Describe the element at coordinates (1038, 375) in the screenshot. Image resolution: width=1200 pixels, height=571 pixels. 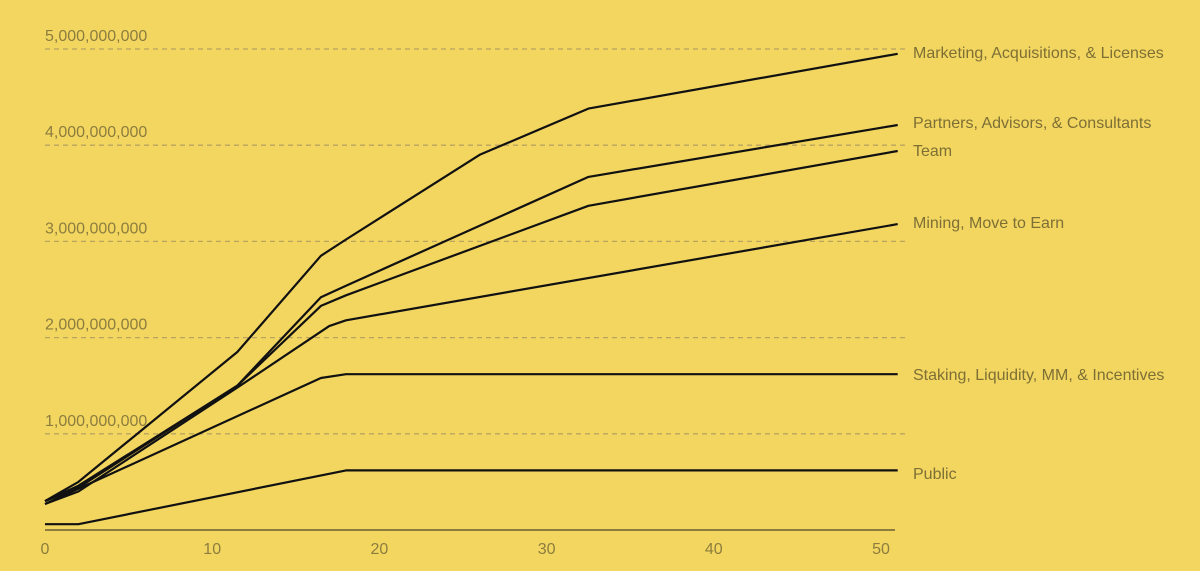
I see `series-label: Staking, Liquidity, MM, & Incentives` at that location.